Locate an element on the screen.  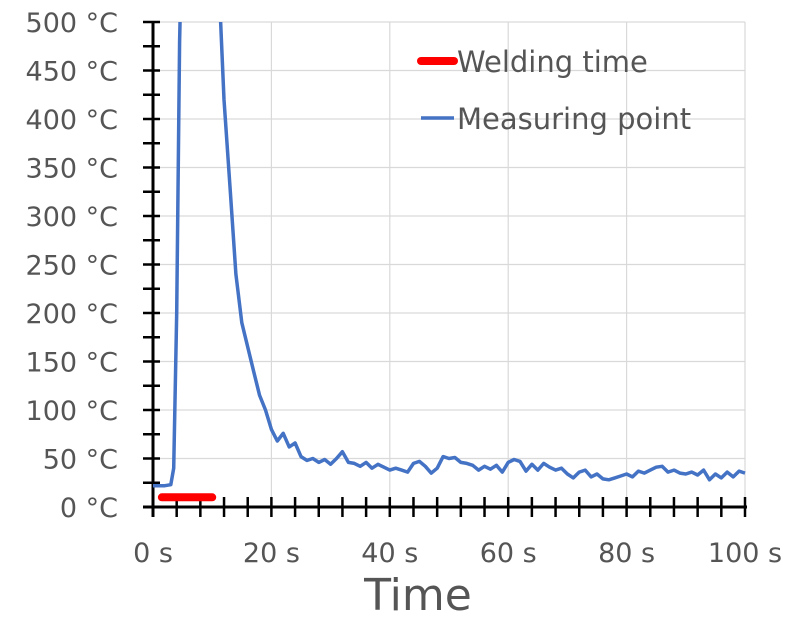
legend: Welding time Measuring point is located at coordinates (554, 90).